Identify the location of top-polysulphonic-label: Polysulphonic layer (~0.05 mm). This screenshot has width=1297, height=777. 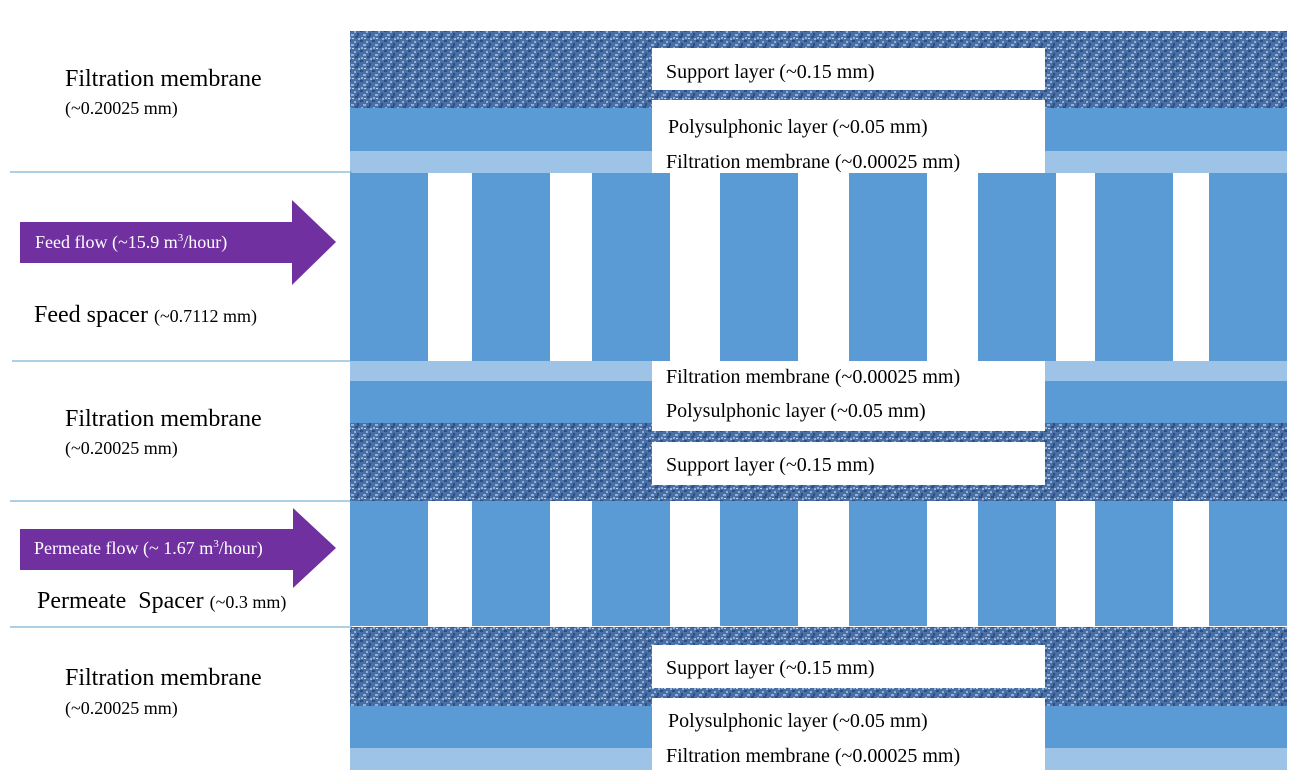
(798, 127).